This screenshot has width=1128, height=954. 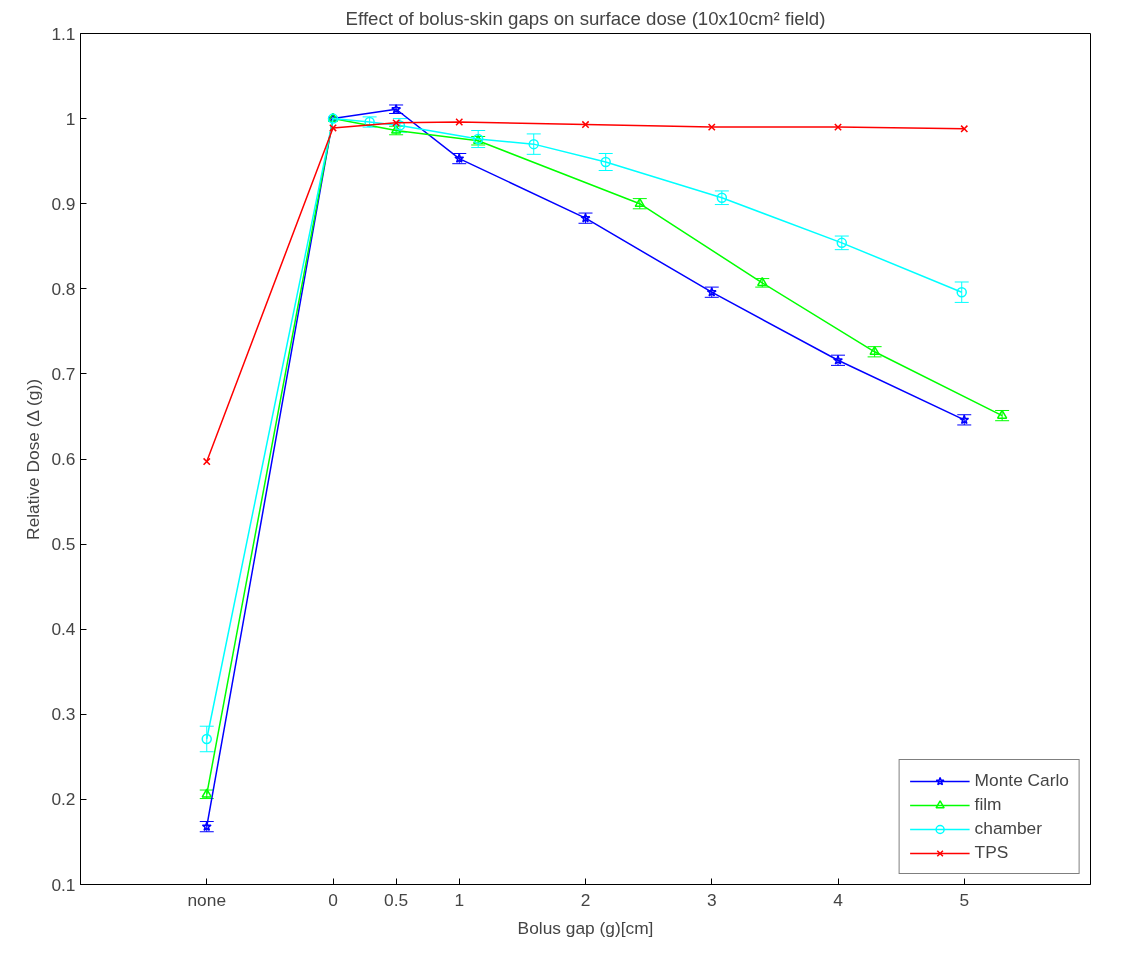 I want to click on x-tick-label: 3, so click(x=711, y=899).